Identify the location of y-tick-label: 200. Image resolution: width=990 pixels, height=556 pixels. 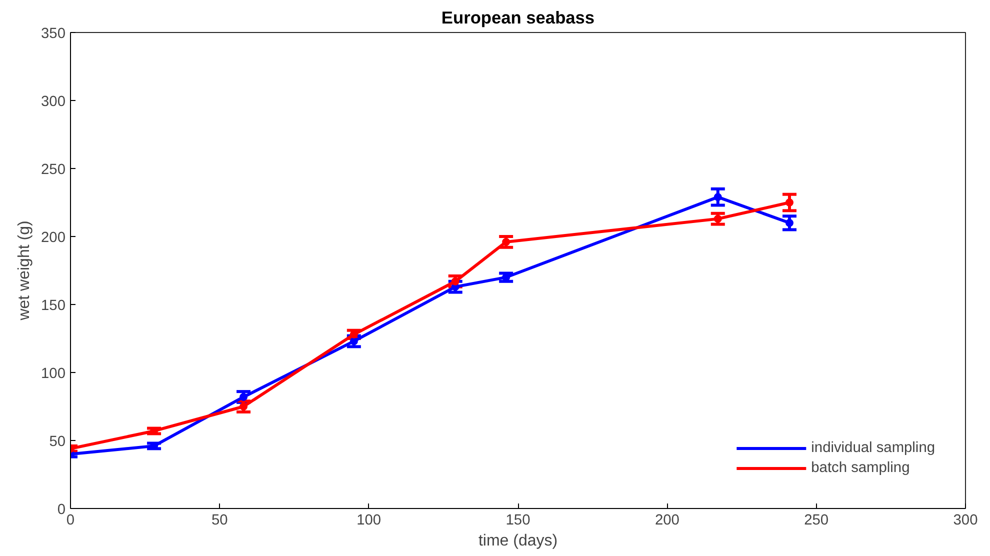
(53, 238).